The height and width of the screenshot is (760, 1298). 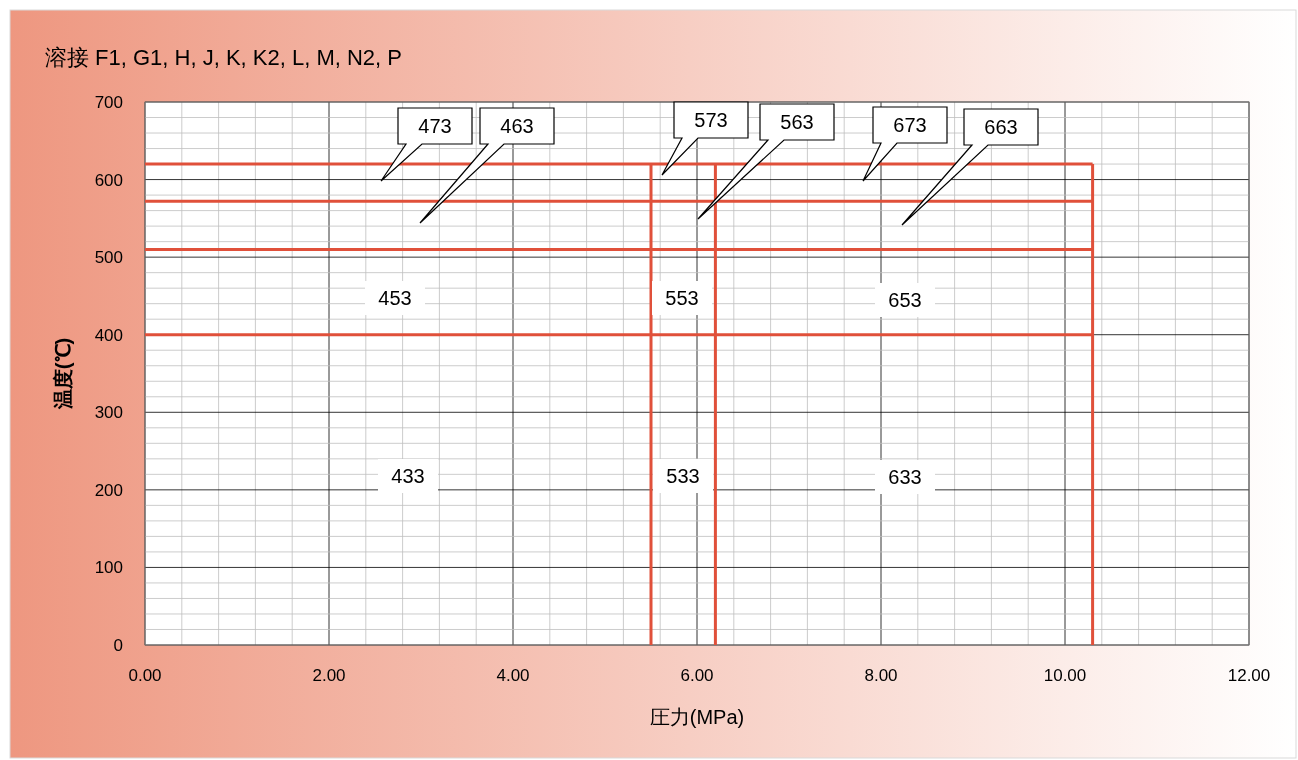 What do you see at coordinates (881, 675) in the screenshot?
I see `x-tick-label: 8.00` at bounding box center [881, 675].